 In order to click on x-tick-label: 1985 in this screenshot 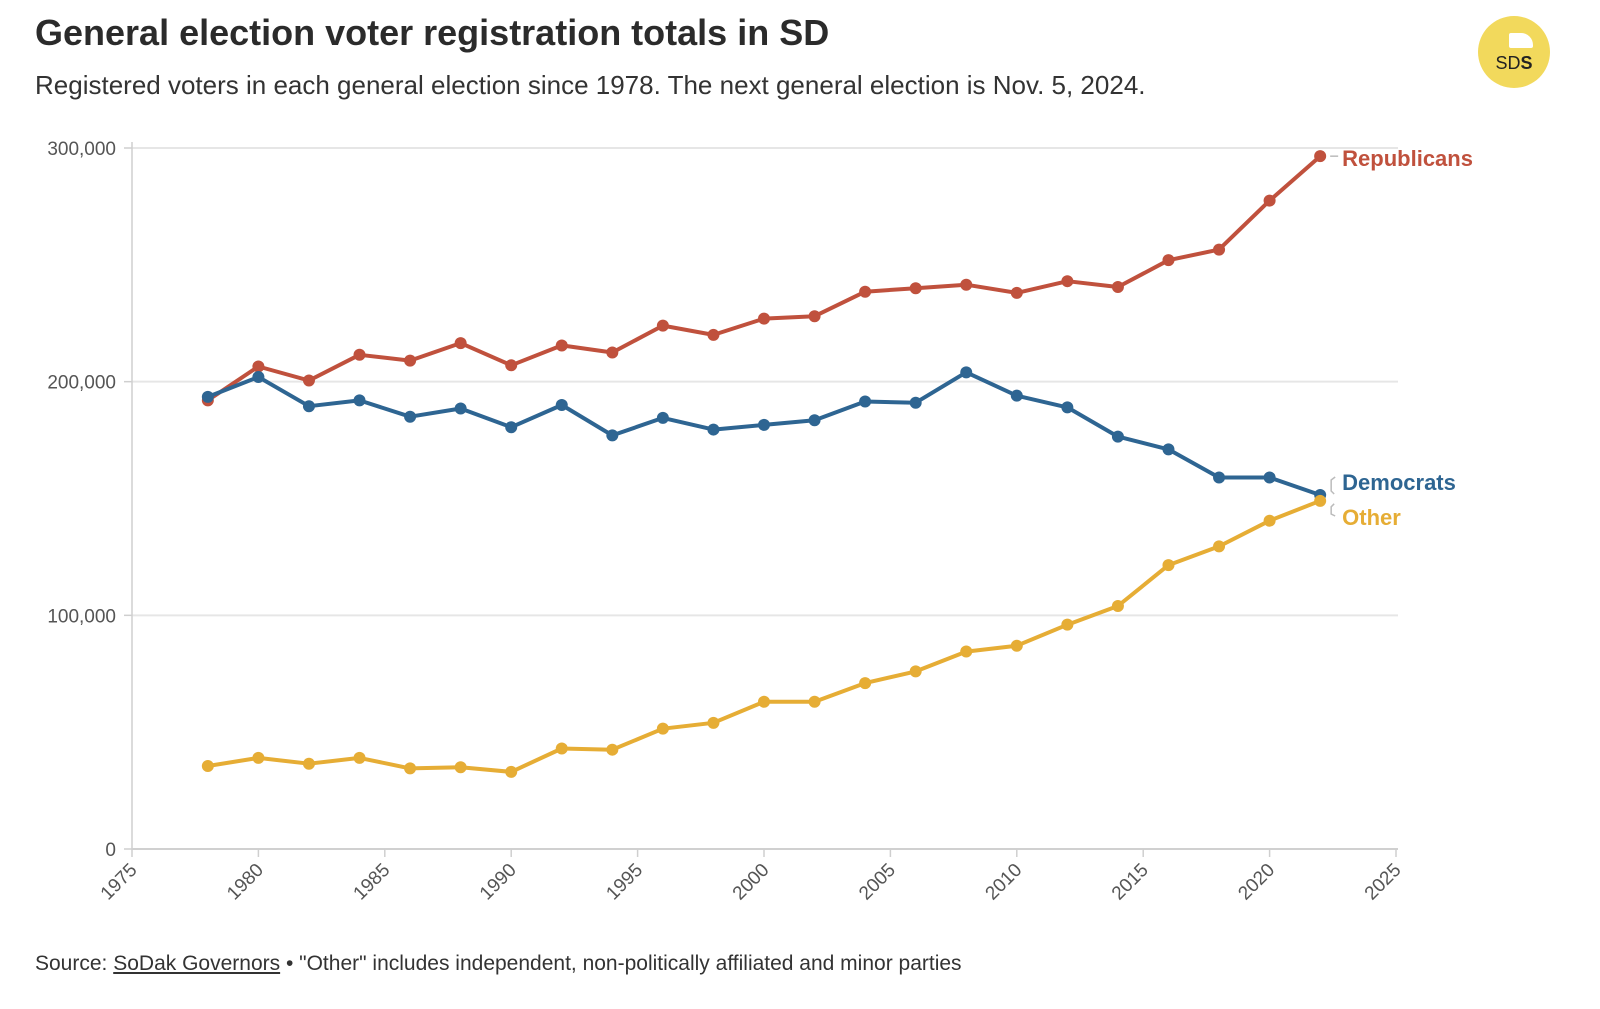, I will do `click(372, 882)`.